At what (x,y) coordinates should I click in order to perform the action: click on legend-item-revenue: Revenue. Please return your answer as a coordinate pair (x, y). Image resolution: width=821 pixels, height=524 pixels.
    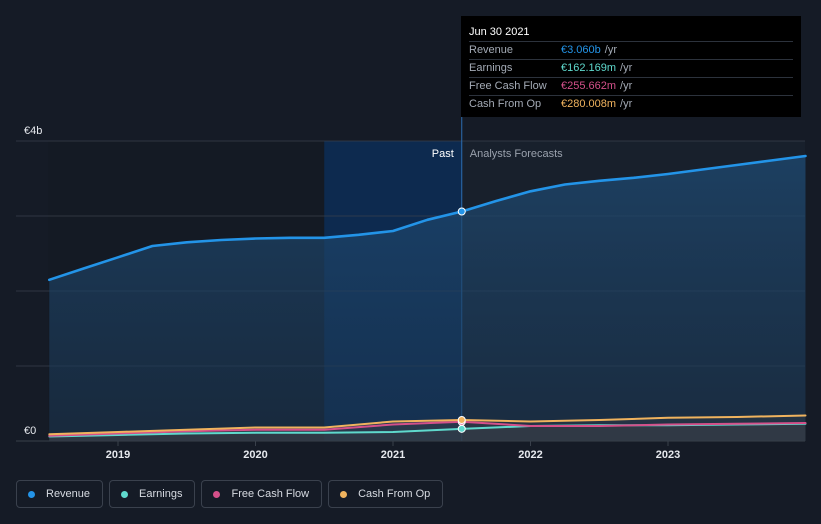
    Looking at the image, I should click on (60, 494).